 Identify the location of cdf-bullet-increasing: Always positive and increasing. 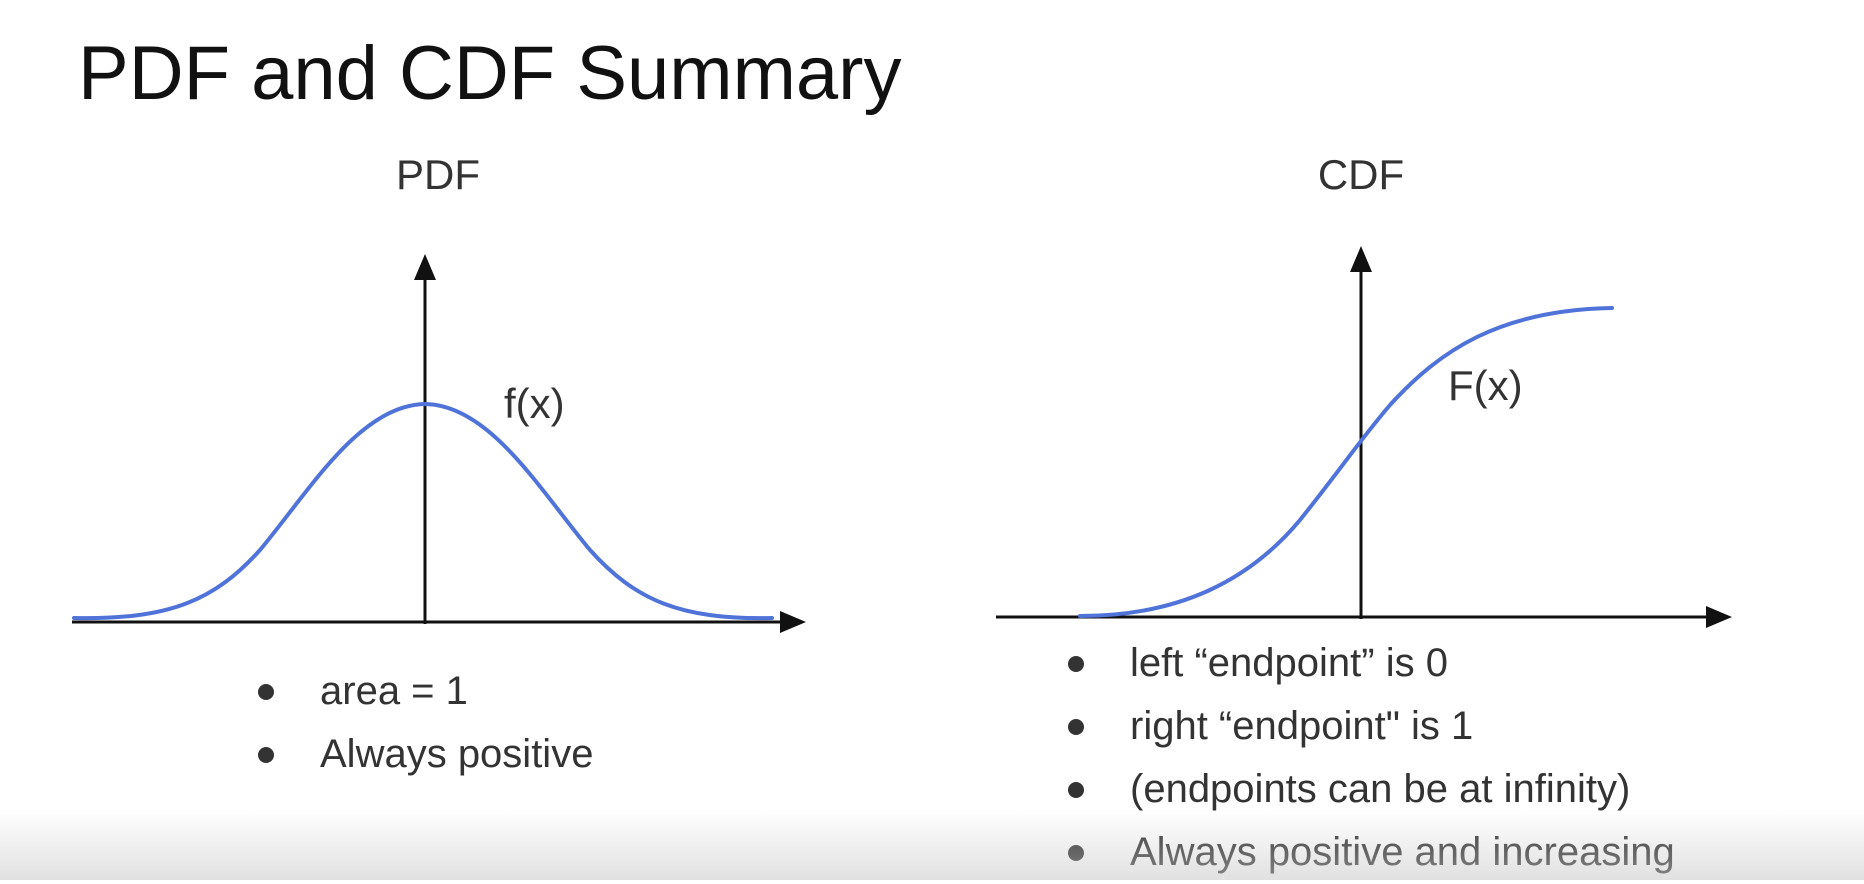
(1369, 852).